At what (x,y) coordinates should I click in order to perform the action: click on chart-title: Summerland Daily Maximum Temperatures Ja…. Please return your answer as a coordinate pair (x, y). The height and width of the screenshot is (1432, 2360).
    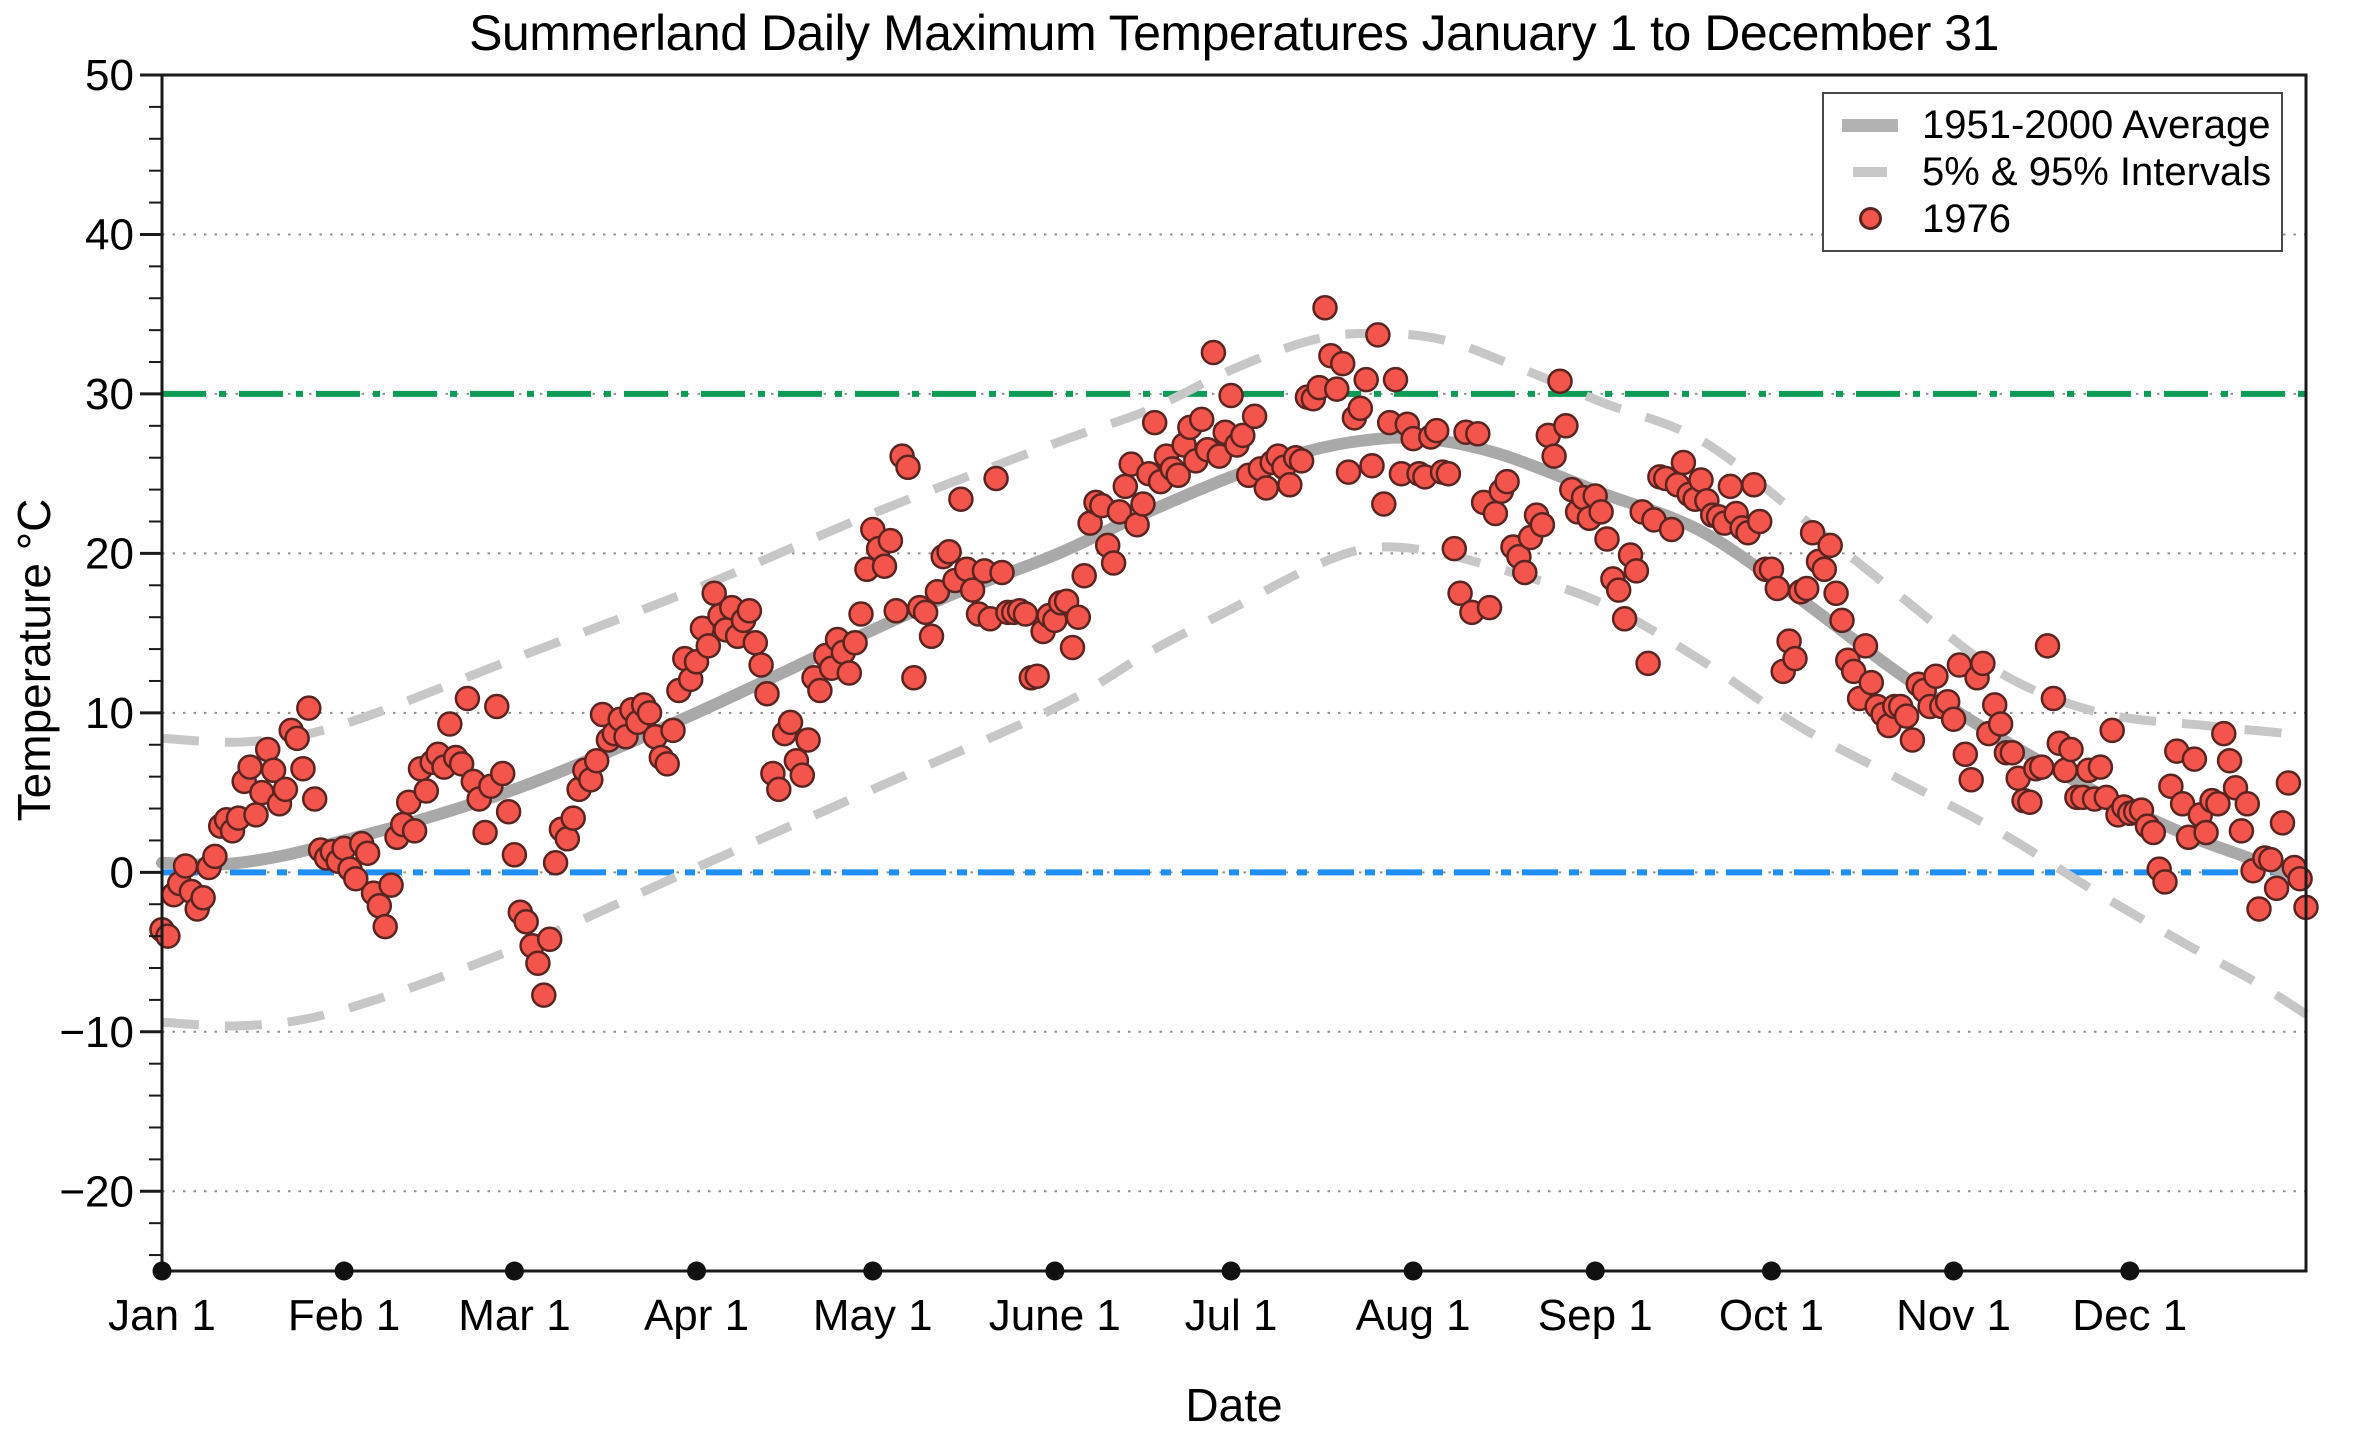
    Looking at the image, I should click on (1234, 33).